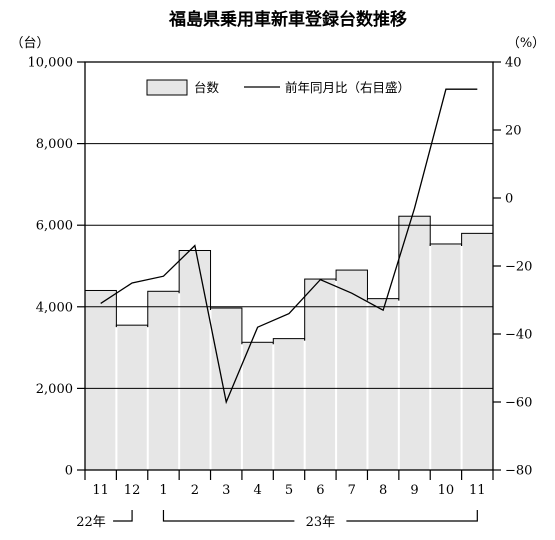 This screenshot has width=555, height=540. Describe the element at coordinates (513, 63) in the screenshot. I see `right-tick-label: 40` at that location.